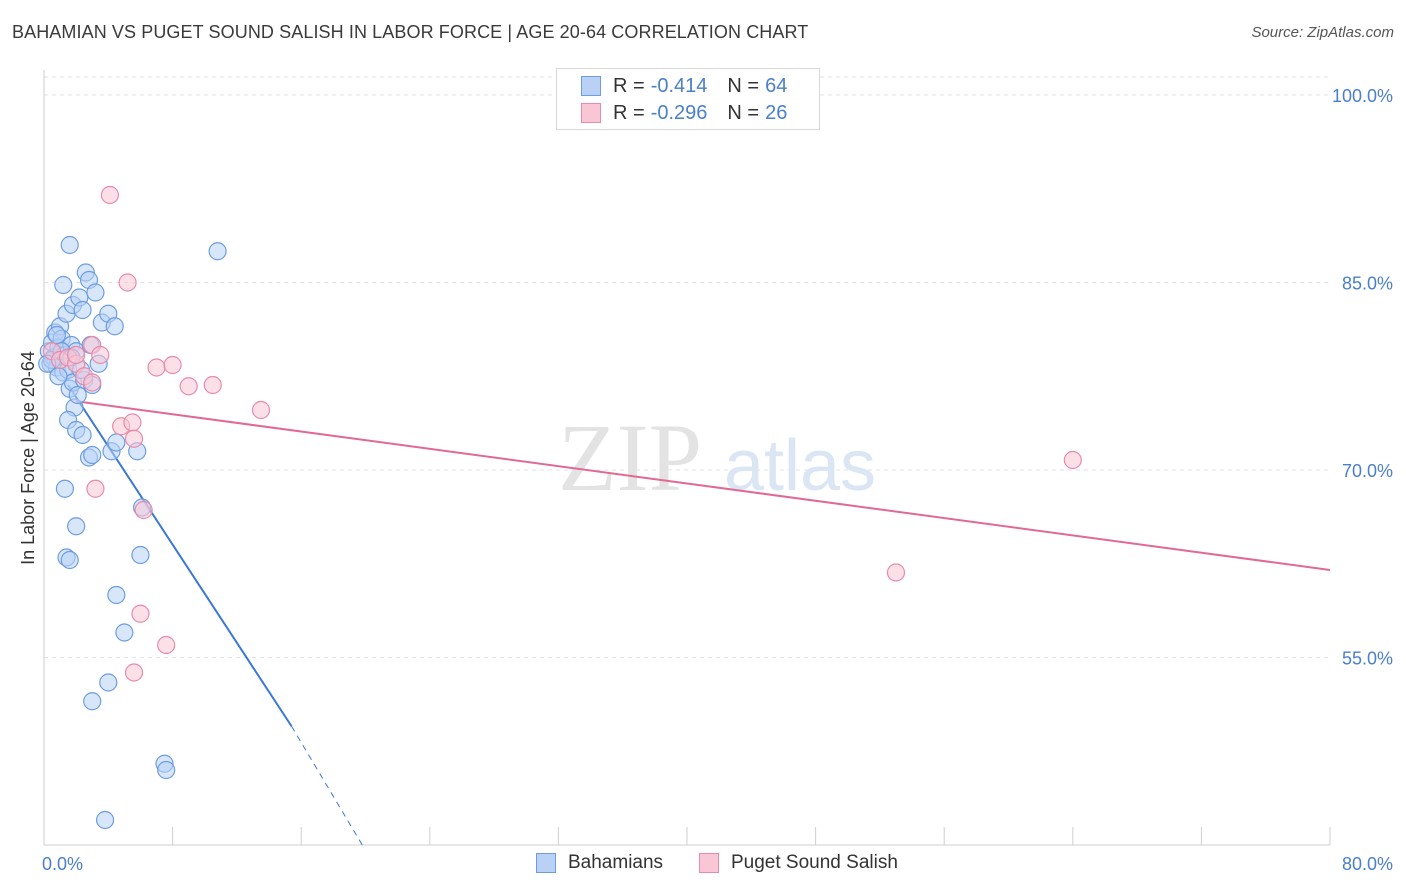 The image size is (1406, 892). What do you see at coordinates (679, 85) in the screenshot?
I see `r-value-bahamians: -0.414` at bounding box center [679, 85].